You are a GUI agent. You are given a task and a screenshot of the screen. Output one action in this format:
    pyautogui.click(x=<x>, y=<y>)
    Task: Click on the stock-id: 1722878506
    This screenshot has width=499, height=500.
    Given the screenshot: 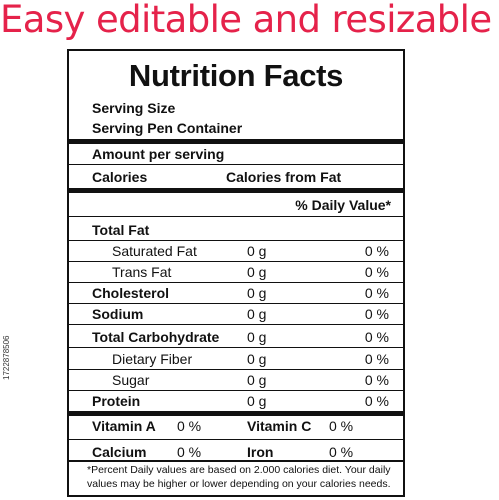 What is the action you would take?
    pyautogui.click(x=6, y=358)
    